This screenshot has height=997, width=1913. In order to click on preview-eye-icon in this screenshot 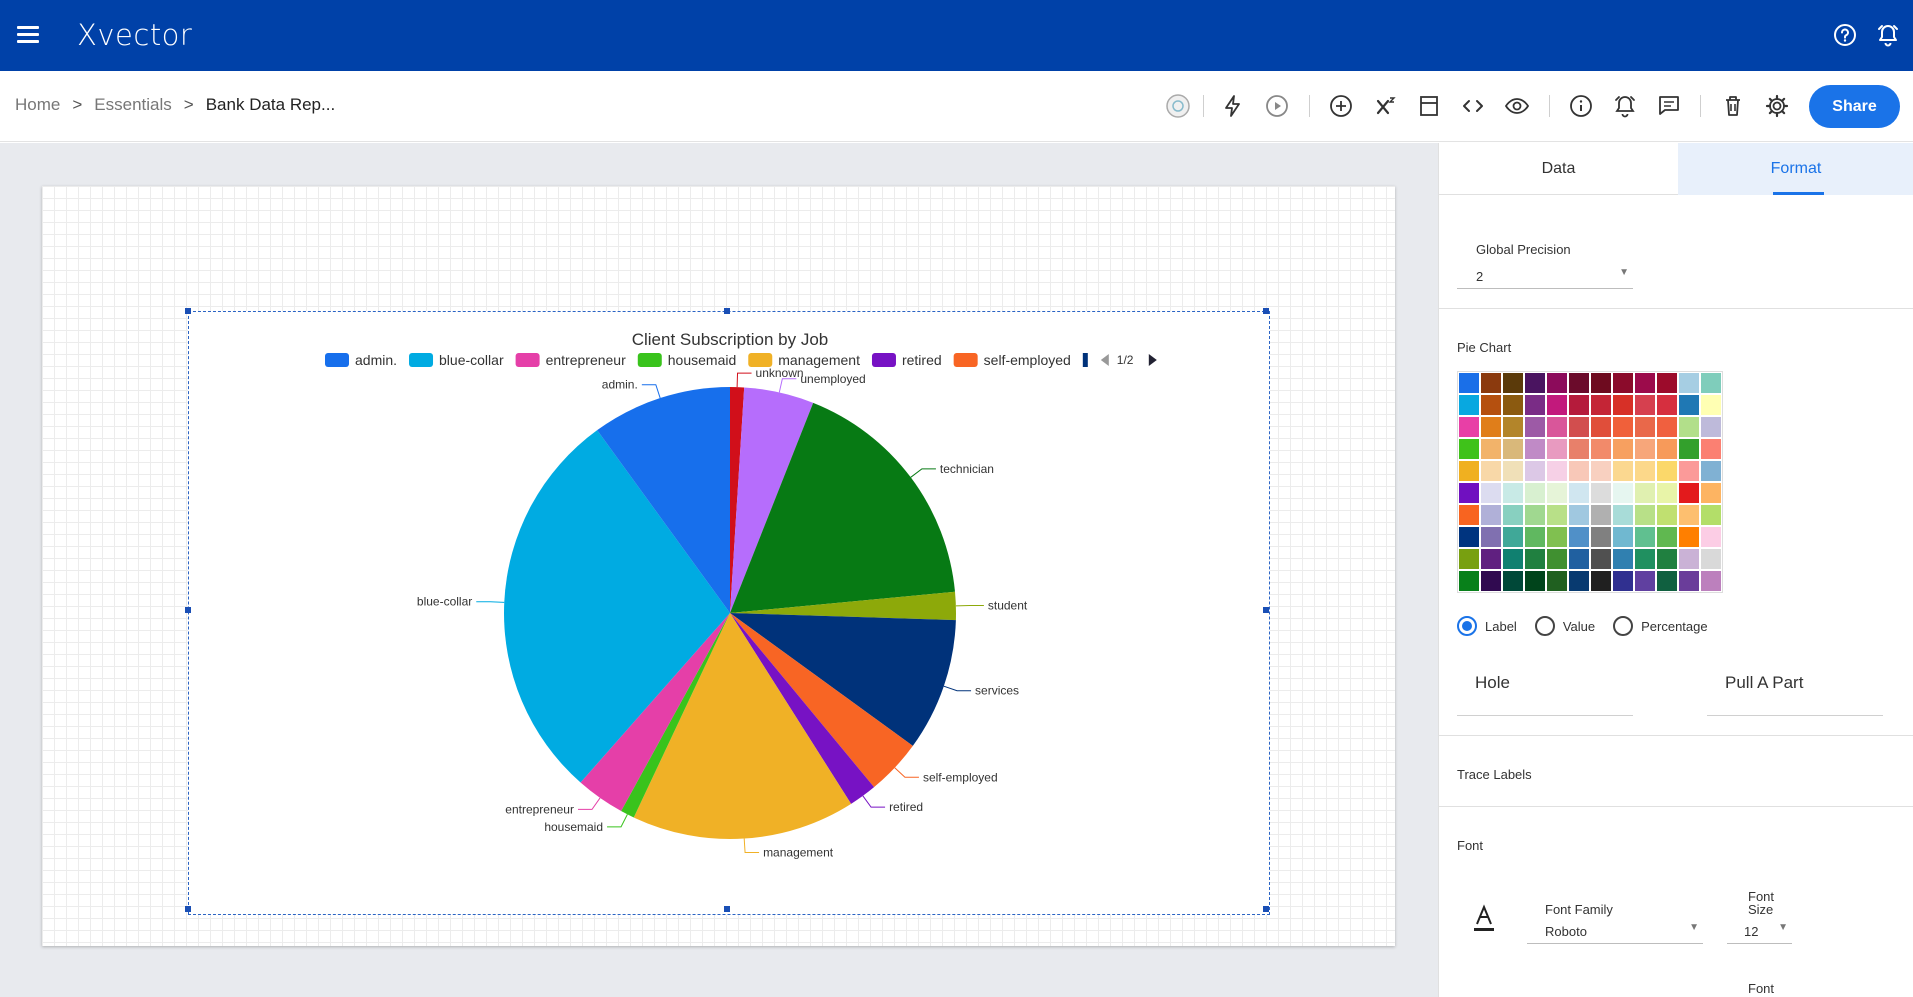, I will do `click(1517, 106)`.